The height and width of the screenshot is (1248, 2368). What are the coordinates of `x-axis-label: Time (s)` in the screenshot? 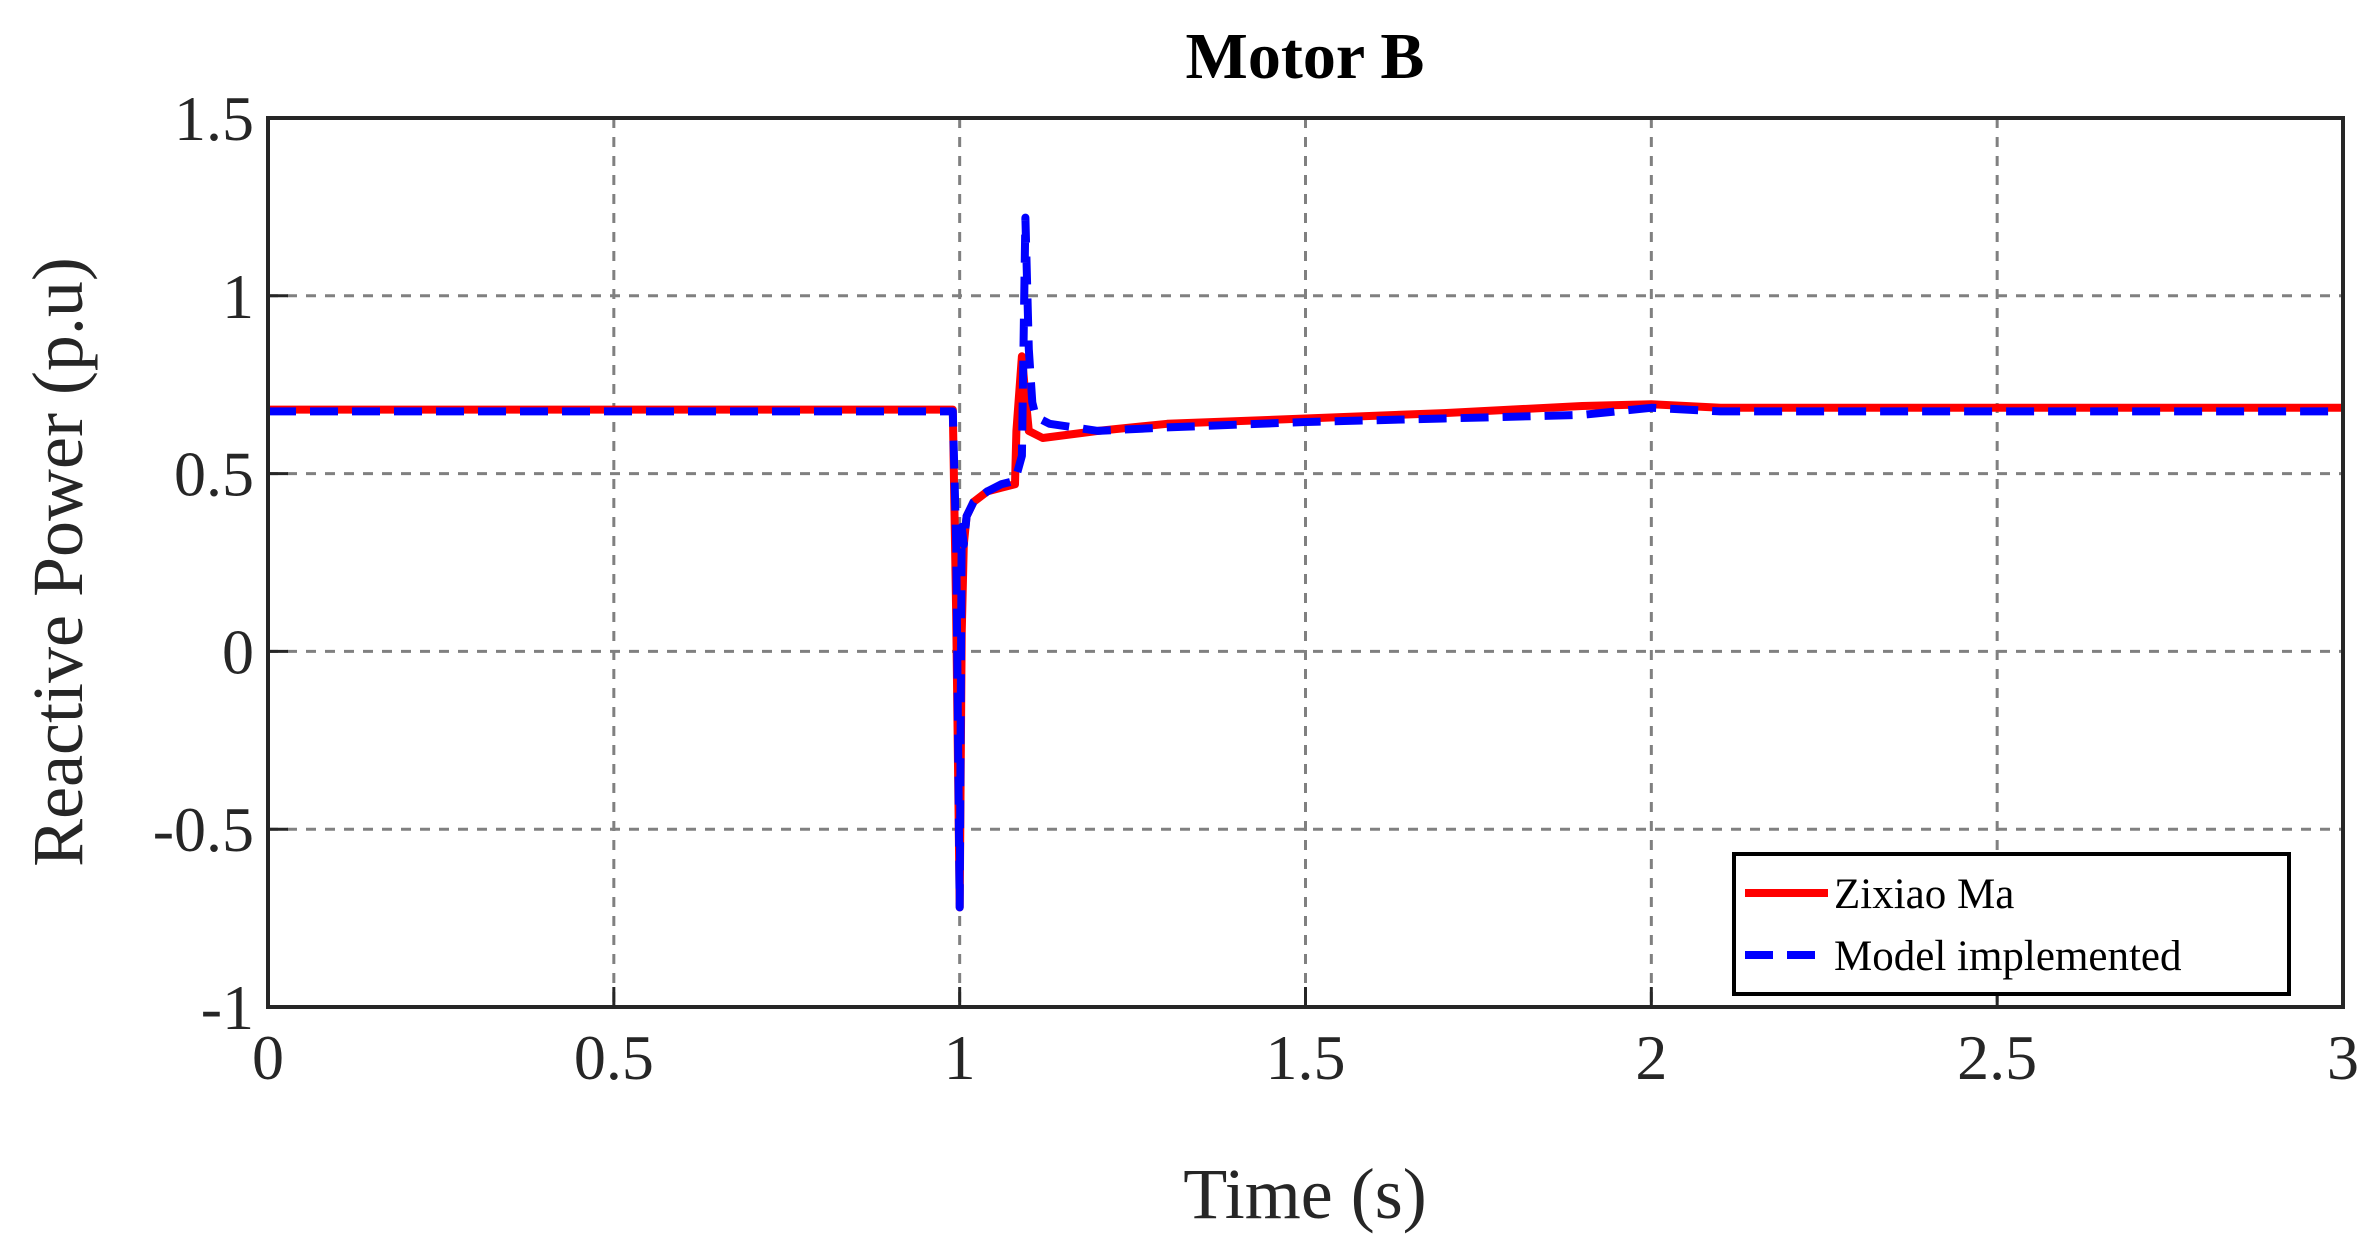 It's located at (1304, 1194).